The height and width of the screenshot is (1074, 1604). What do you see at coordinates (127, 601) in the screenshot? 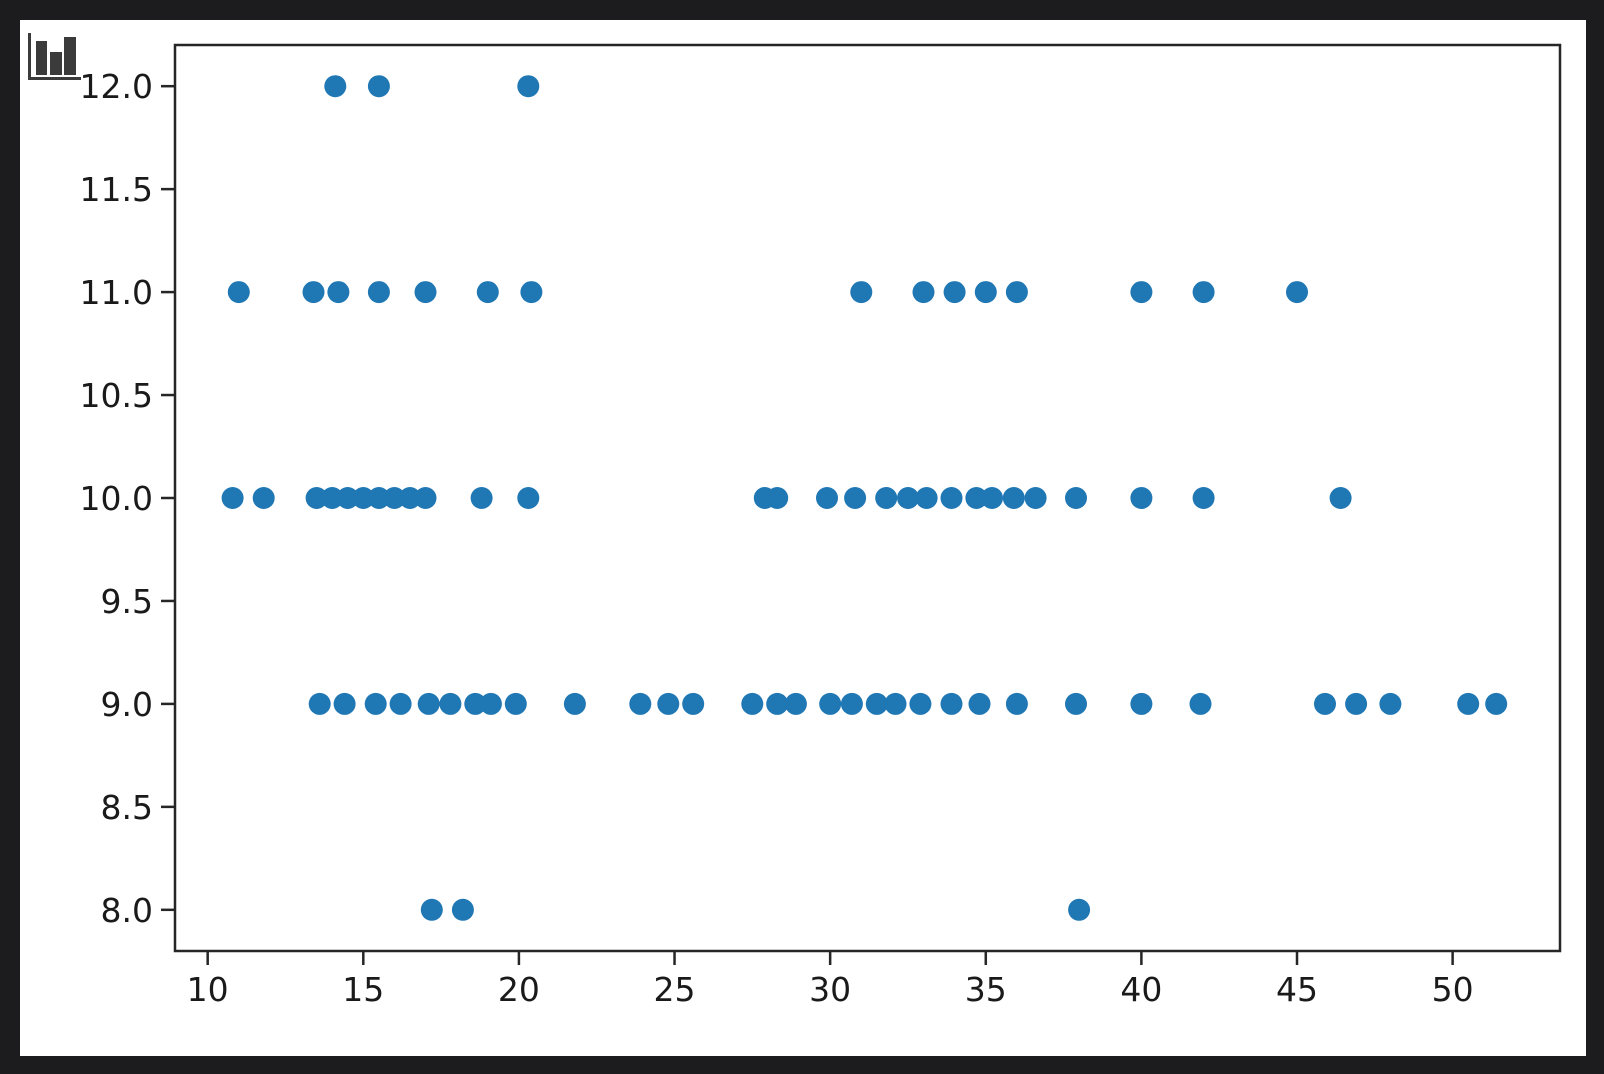
I see `y-tick-label: 9.5` at bounding box center [127, 601].